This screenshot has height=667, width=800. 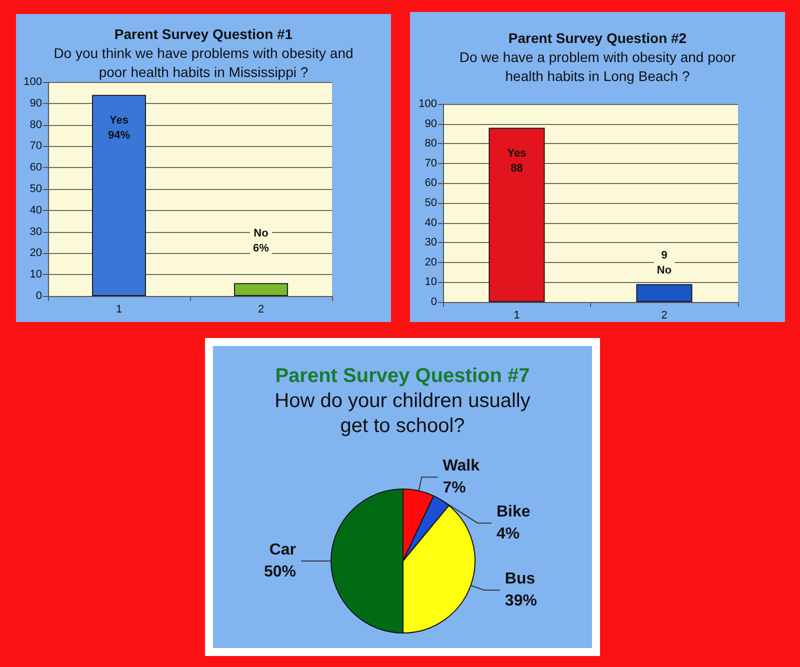 I want to click on chart-title: Parent Survey Question #7, so click(x=402, y=376).